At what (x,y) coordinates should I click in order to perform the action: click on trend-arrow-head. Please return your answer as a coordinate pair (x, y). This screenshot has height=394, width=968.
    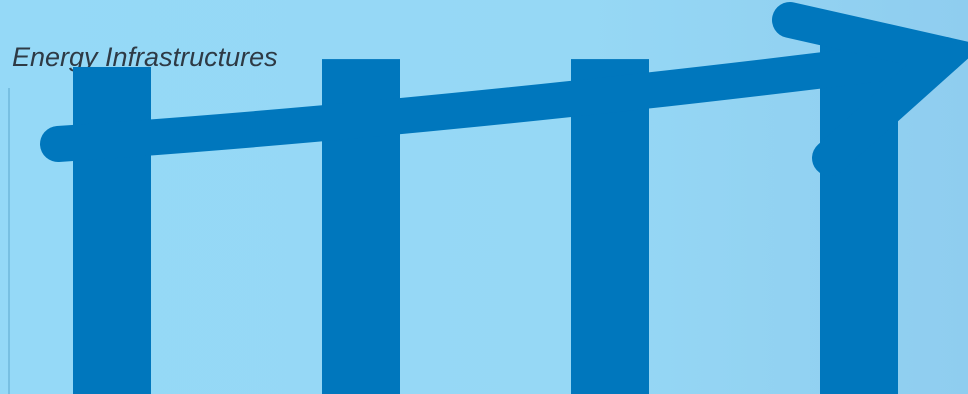
    Looking at the image, I should click on (870, 89).